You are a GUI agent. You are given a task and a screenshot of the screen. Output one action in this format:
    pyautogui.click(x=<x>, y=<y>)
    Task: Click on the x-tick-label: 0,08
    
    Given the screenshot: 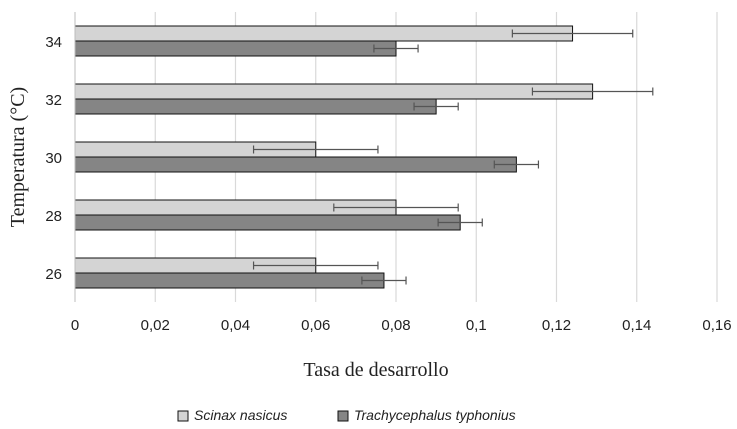 What is the action you would take?
    pyautogui.click(x=395, y=325)
    